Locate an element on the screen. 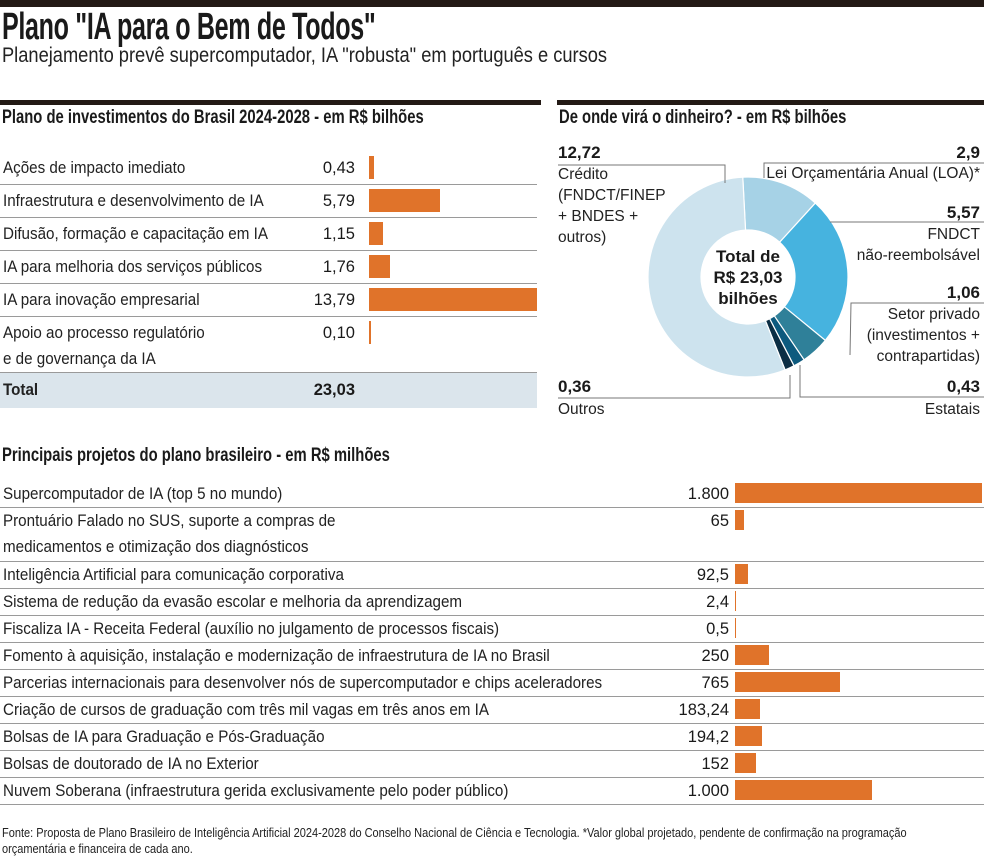 This screenshot has height=857, width=984. investment-label: IA para inovação empresarial is located at coordinates (101, 300).